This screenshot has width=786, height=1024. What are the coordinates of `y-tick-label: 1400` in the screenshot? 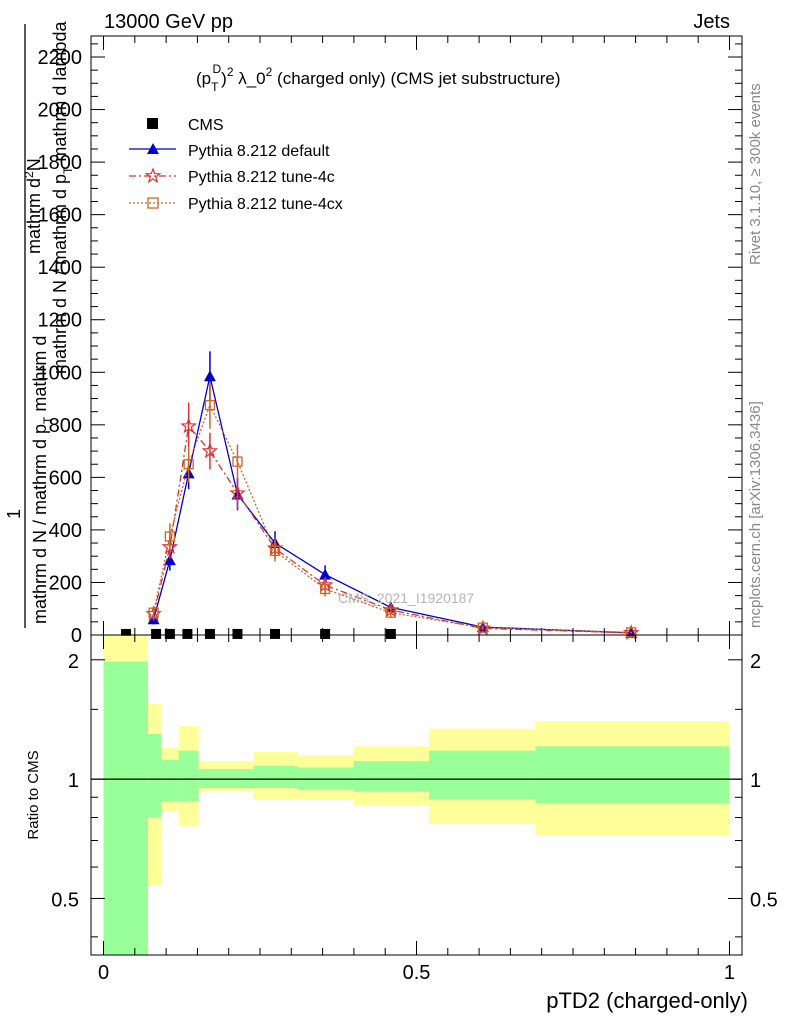 It's located at (60, 268).